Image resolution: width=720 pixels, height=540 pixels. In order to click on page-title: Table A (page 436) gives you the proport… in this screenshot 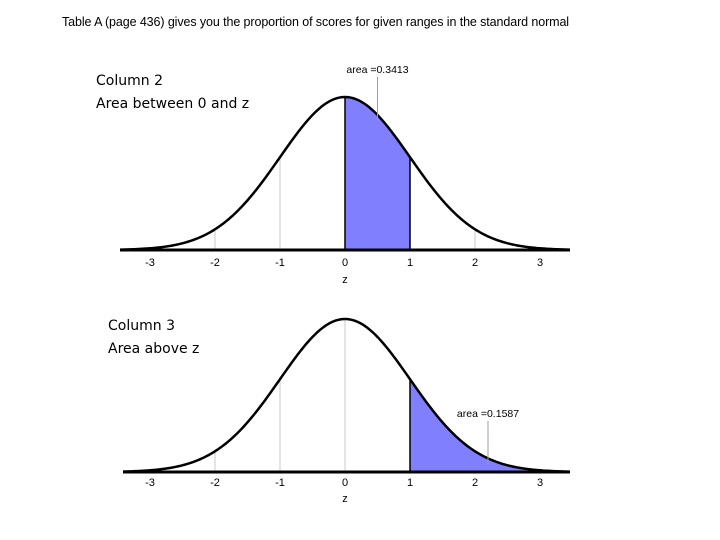, I will do `click(315, 22)`.